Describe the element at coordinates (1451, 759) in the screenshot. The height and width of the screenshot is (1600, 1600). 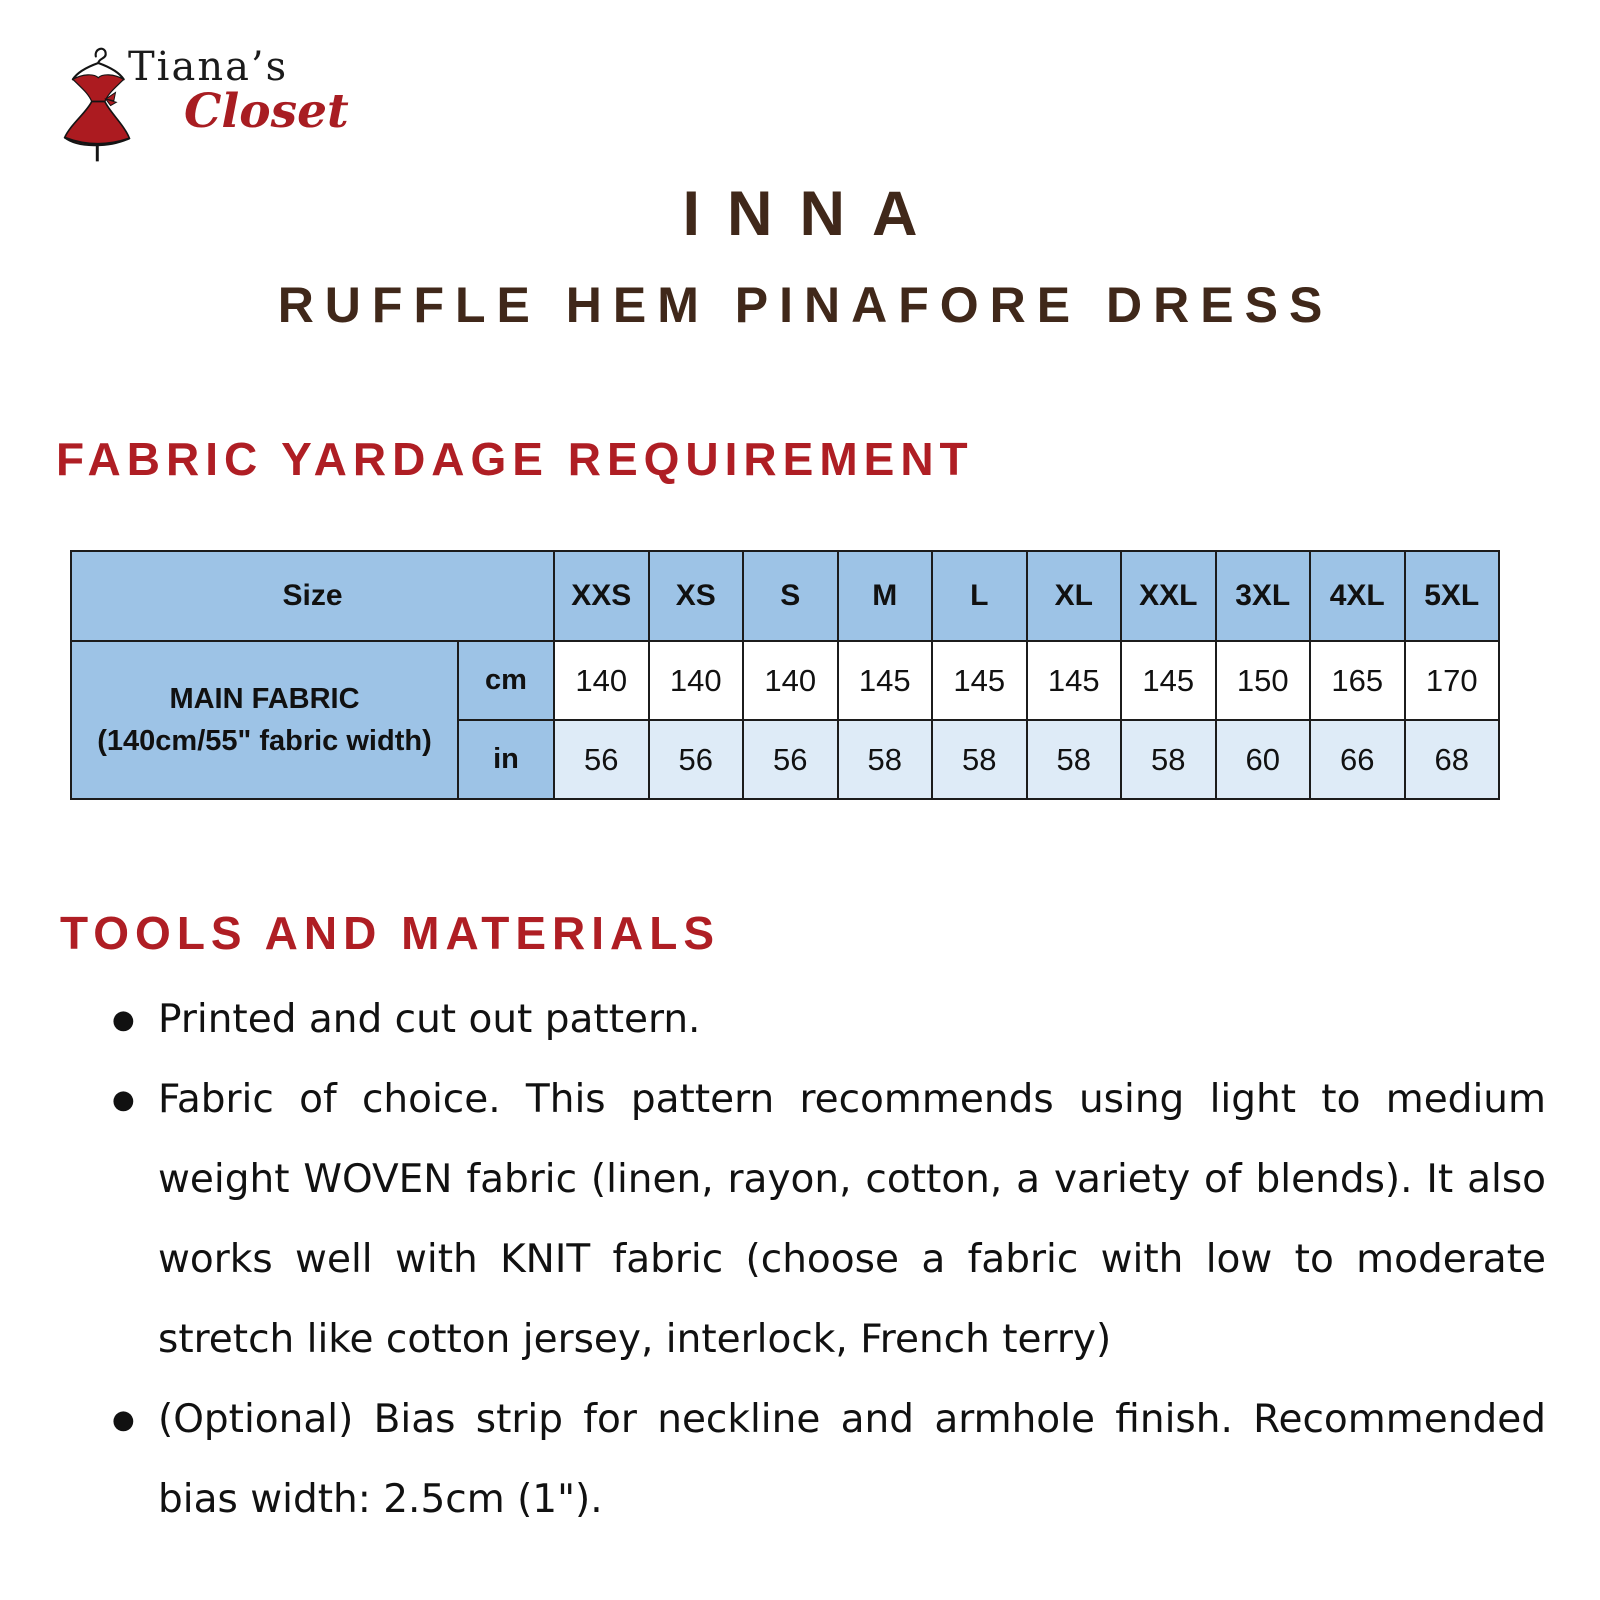
I see `in-value-5xl: 68` at that location.